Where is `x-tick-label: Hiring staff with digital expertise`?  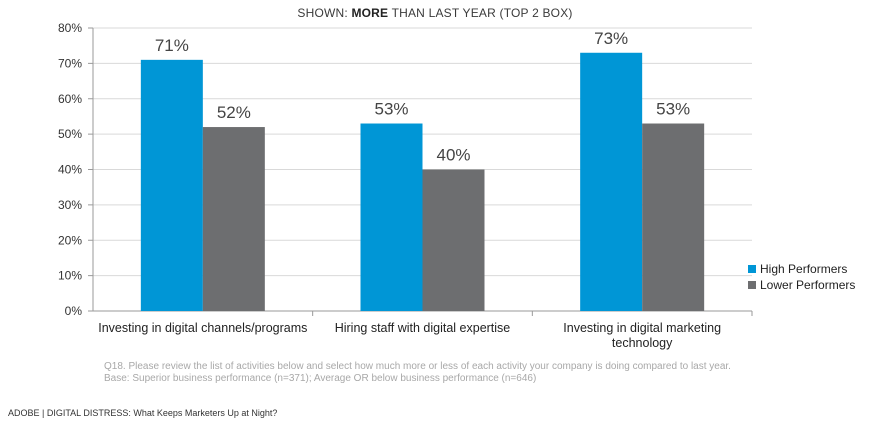
x-tick-label: Hiring staff with digital expertise is located at coordinates (423, 328).